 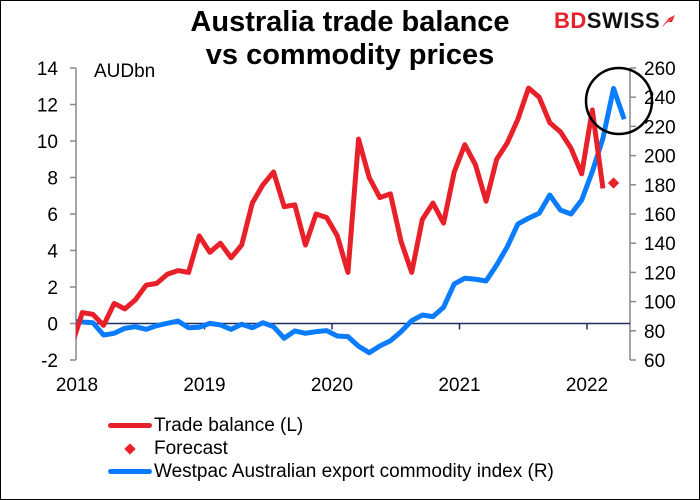 What do you see at coordinates (623, 20) in the screenshot?
I see `logo-swiss: SWISS` at bounding box center [623, 20].